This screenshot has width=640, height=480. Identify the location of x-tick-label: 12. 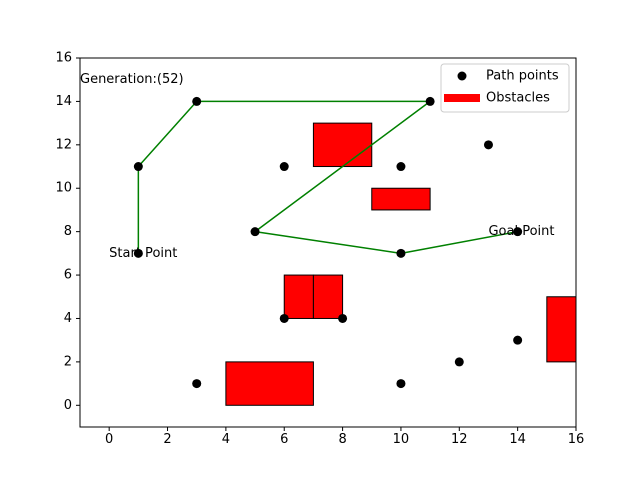
(459, 439).